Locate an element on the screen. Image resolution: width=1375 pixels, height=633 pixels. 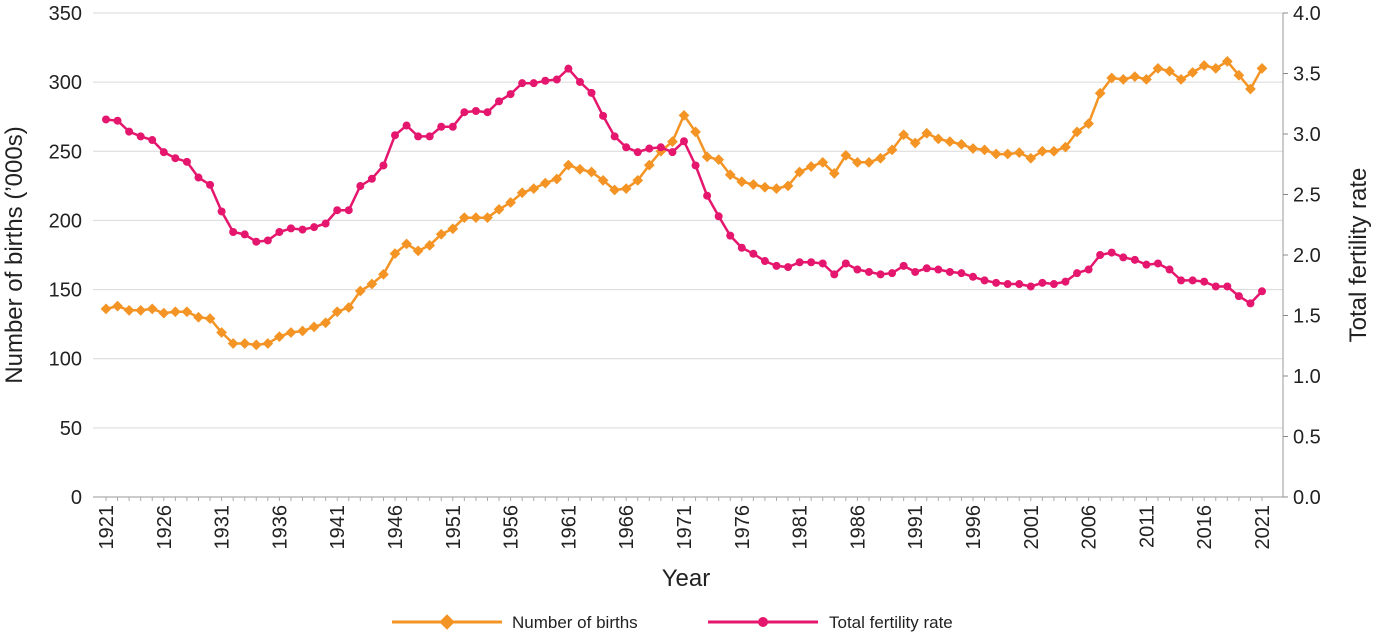
y-left-tick-label: 0 is located at coordinates (76, 498).